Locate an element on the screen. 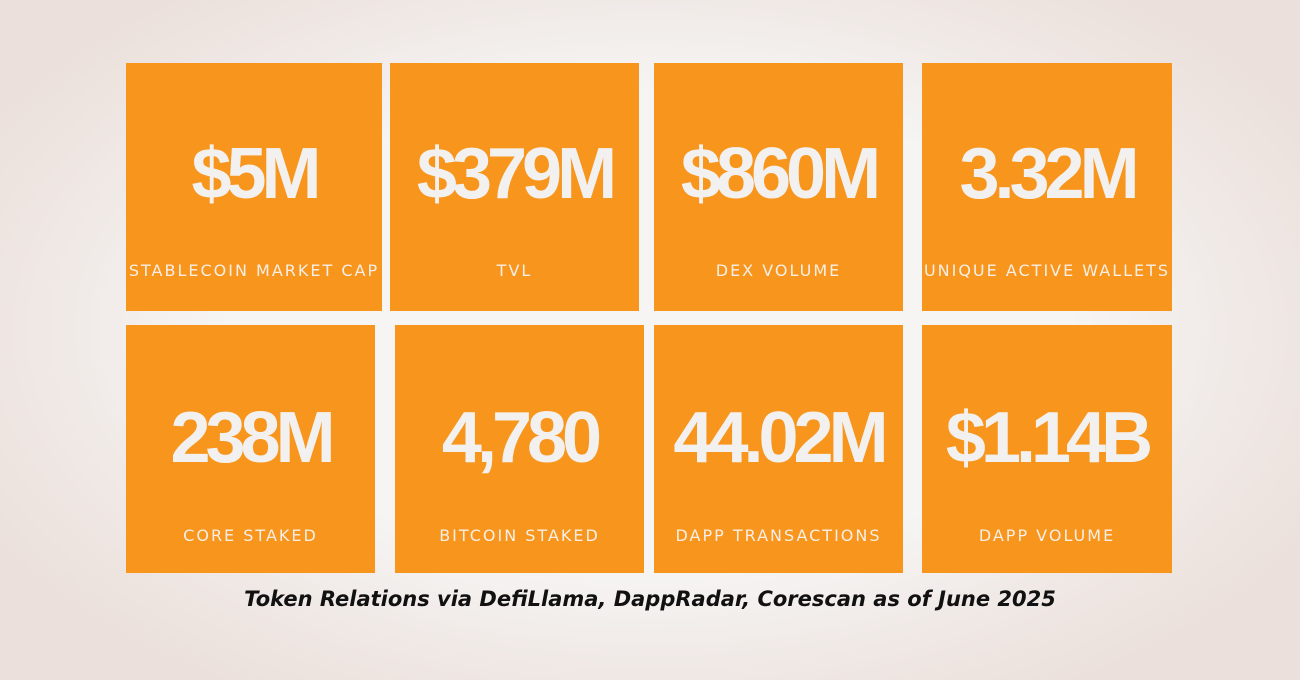 This screenshot has height=680, width=1300. stat-label: DAPP VOLUME is located at coordinates (1047, 535).